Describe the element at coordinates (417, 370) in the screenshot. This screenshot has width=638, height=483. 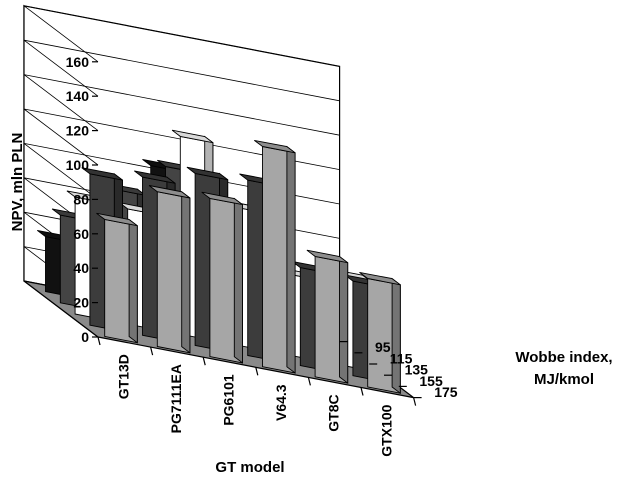
I see `z-tick-label: 135` at that location.